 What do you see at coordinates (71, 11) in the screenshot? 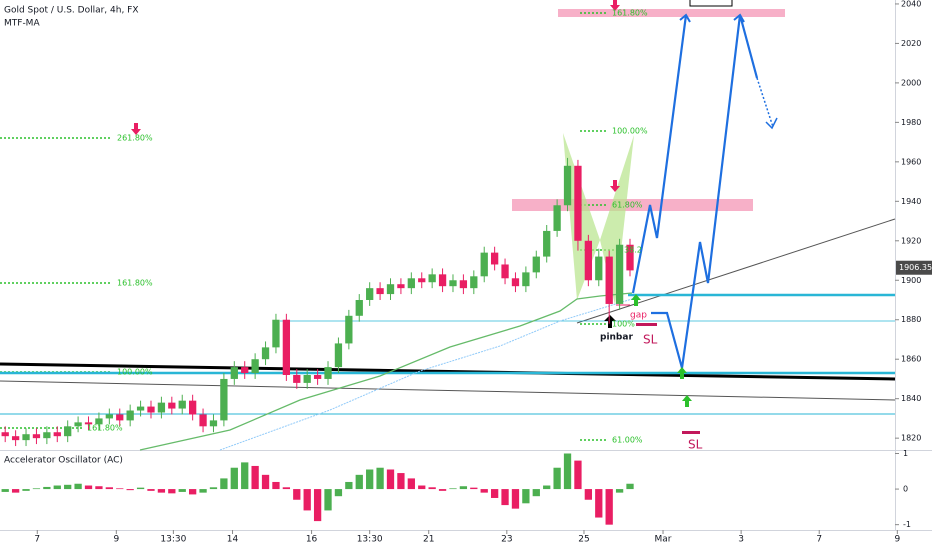
I see `chart-title: Gold Spot / U.S. Dollar, 4h, FX` at bounding box center [71, 11].